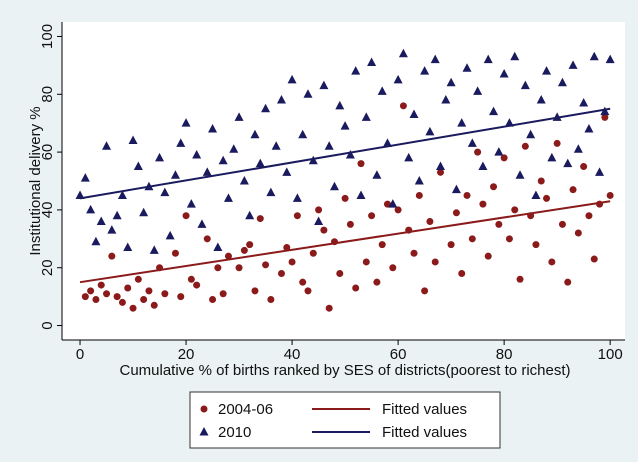 The image size is (638, 462). What do you see at coordinates (610, 354) in the screenshot?
I see `x-tick-label: 100` at bounding box center [610, 354].